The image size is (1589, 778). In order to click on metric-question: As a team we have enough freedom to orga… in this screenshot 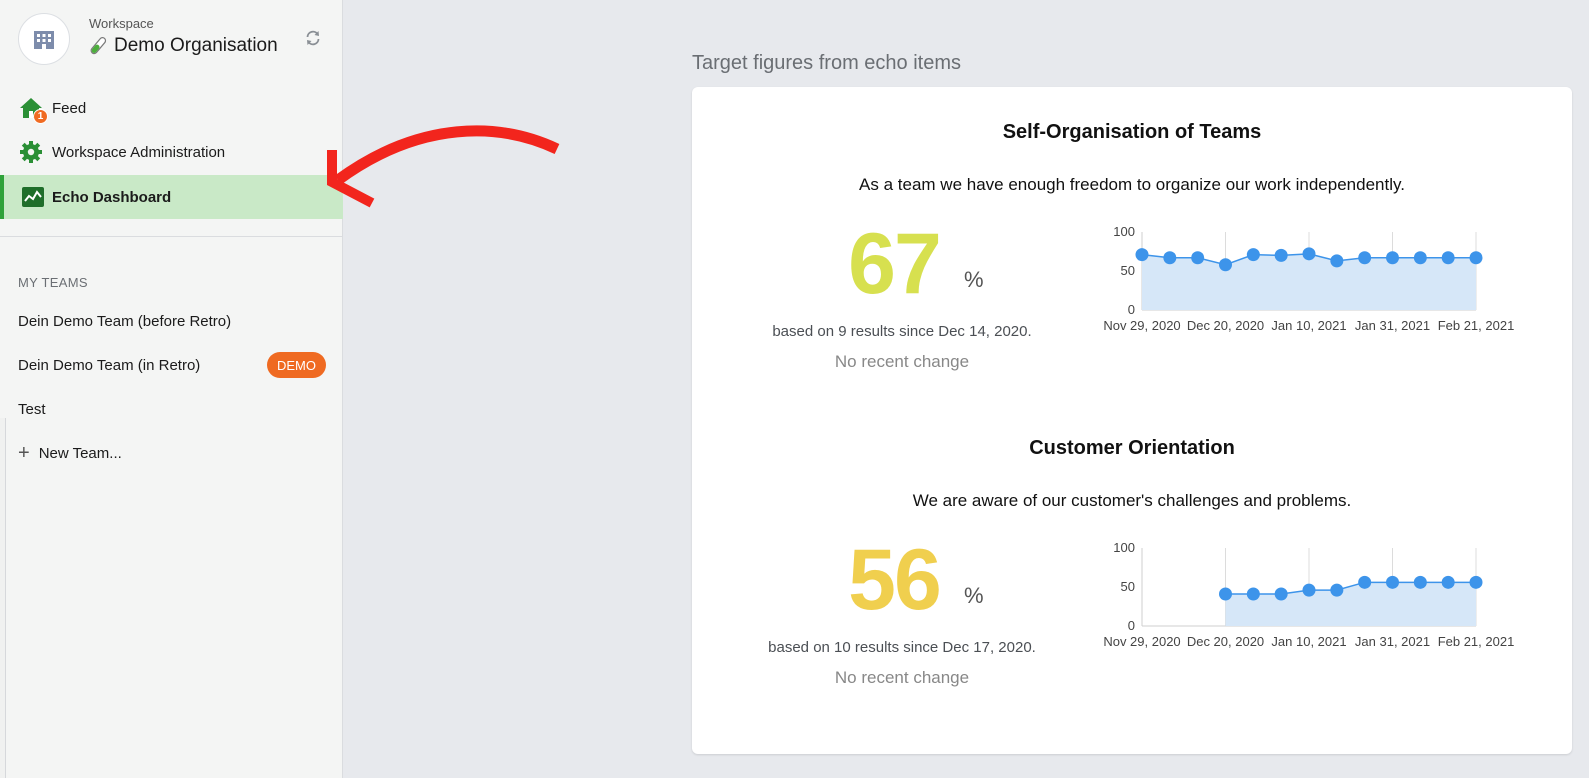, I will do `click(1132, 184)`.